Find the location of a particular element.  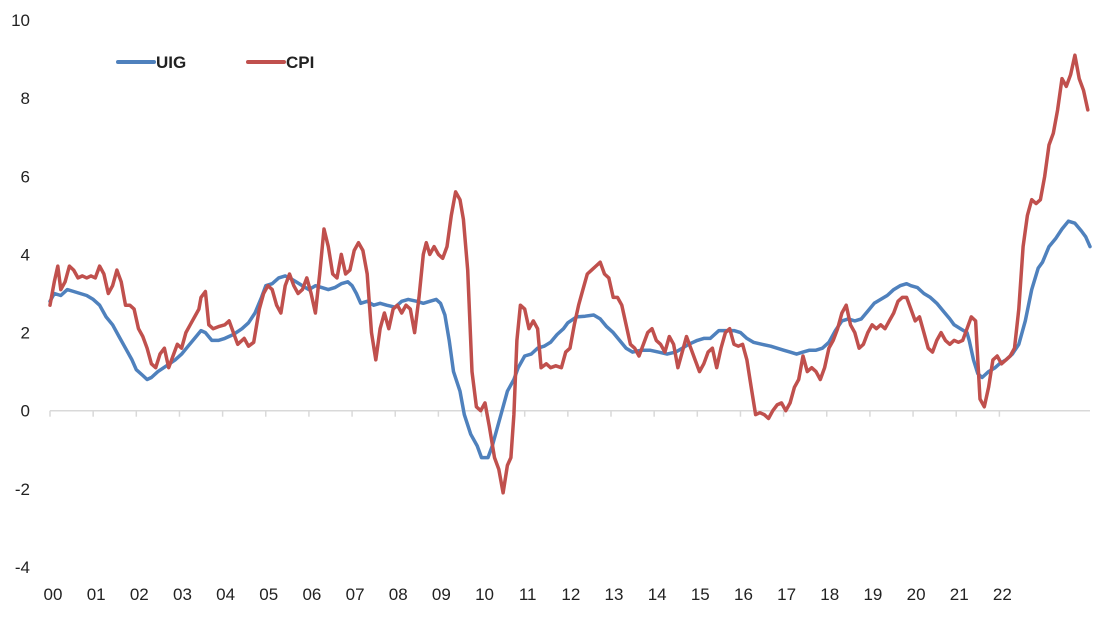

legend-label-cpi: CPI is located at coordinates (300, 62).